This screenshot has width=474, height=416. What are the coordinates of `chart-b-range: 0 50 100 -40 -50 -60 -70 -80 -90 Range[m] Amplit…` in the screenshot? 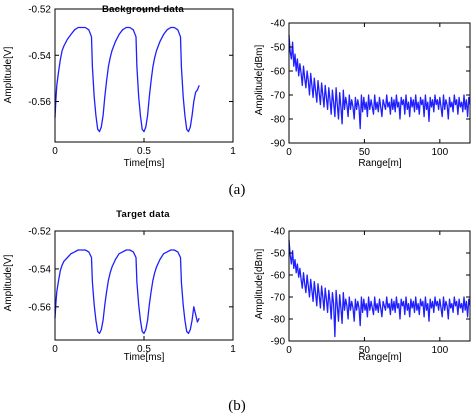 It's located at (362, 295).